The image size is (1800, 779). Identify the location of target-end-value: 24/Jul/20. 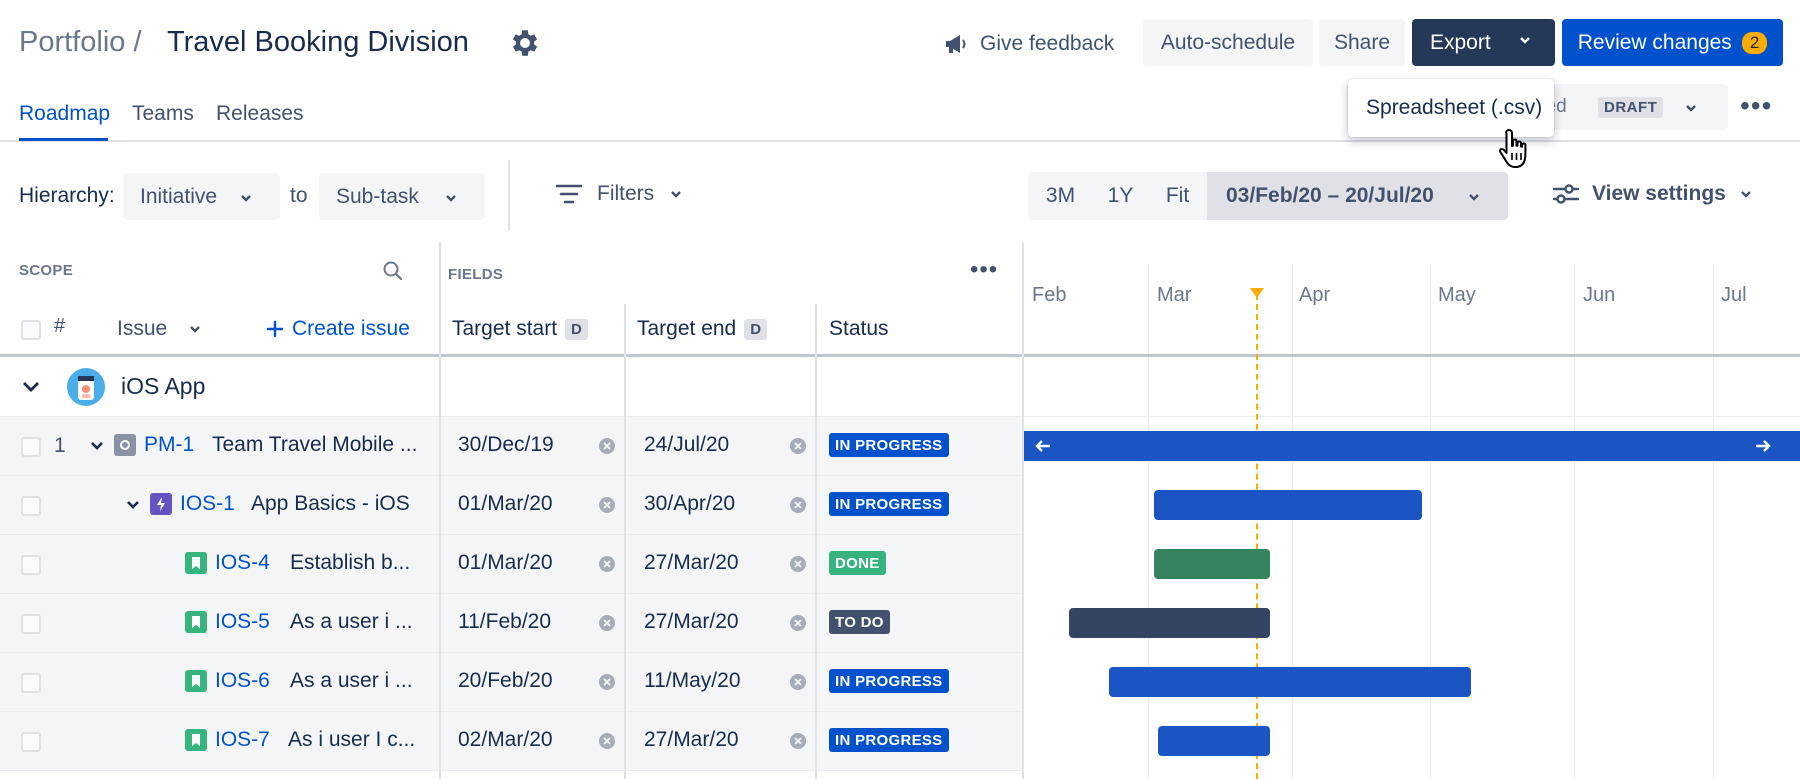
(687, 444).